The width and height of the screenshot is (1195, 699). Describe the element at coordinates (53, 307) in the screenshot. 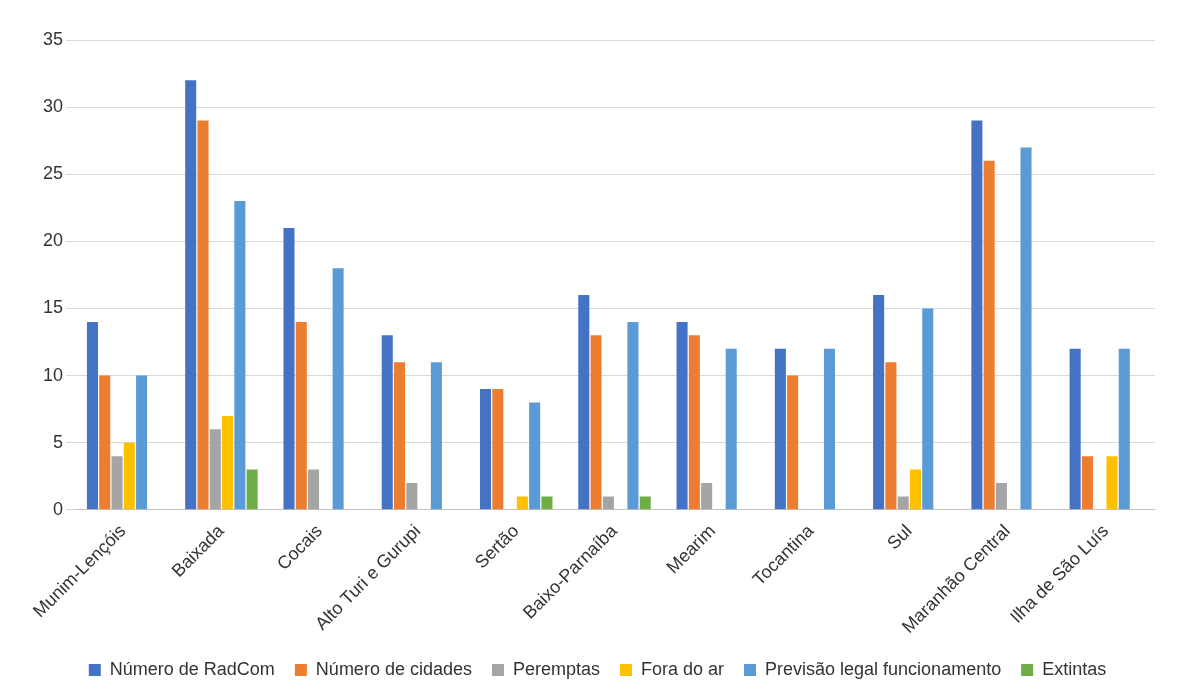

I see `y-tick-label: 15` at that location.